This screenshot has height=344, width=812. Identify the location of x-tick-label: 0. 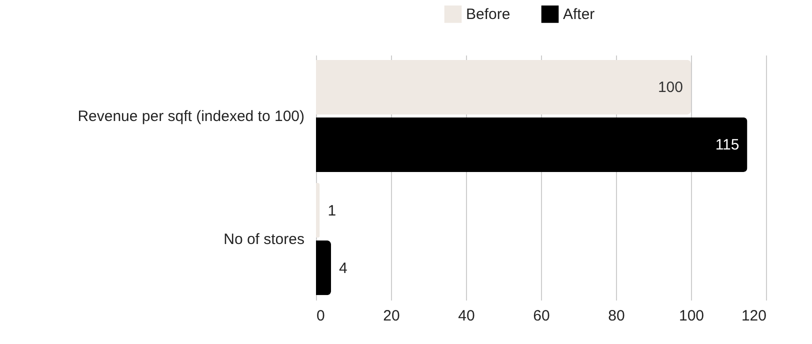
(320, 316).